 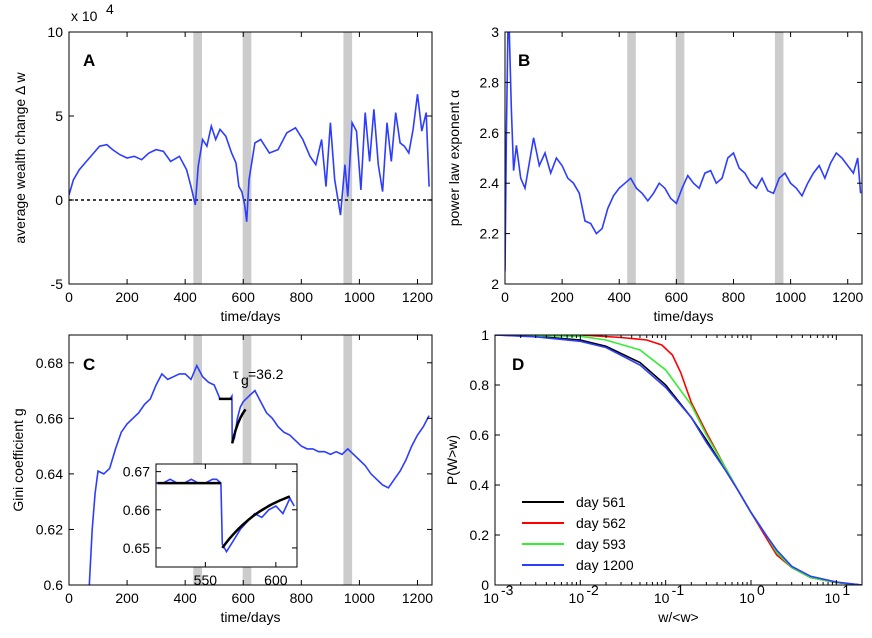 I want to click on x-tick-exponent: 0, so click(x=761, y=590).